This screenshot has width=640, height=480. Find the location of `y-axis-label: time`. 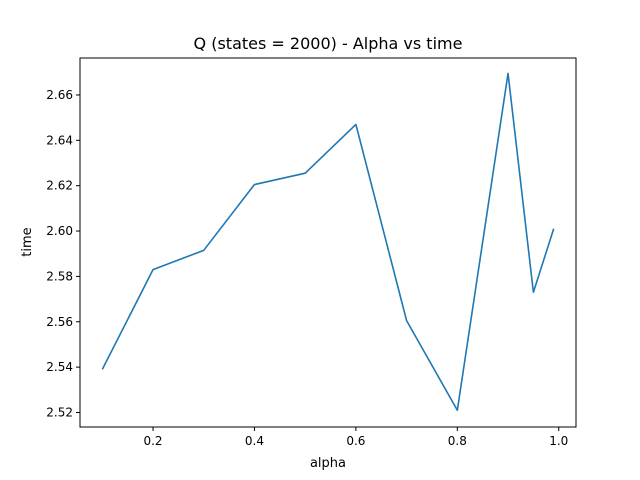

y-axis-label: time is located at coordinates (27, 241).